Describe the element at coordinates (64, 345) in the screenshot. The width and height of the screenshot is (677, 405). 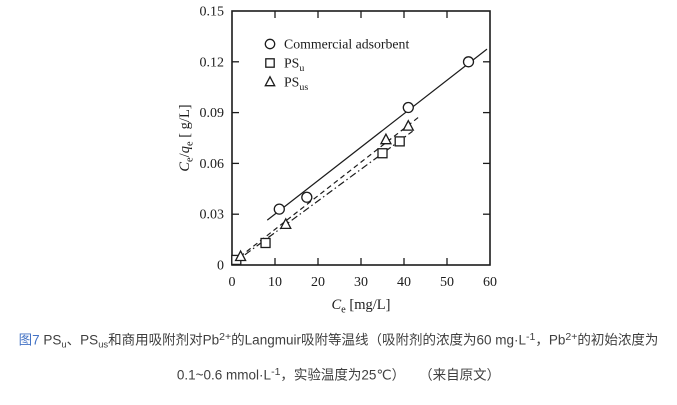
I see `caption-segment: u` at that location.